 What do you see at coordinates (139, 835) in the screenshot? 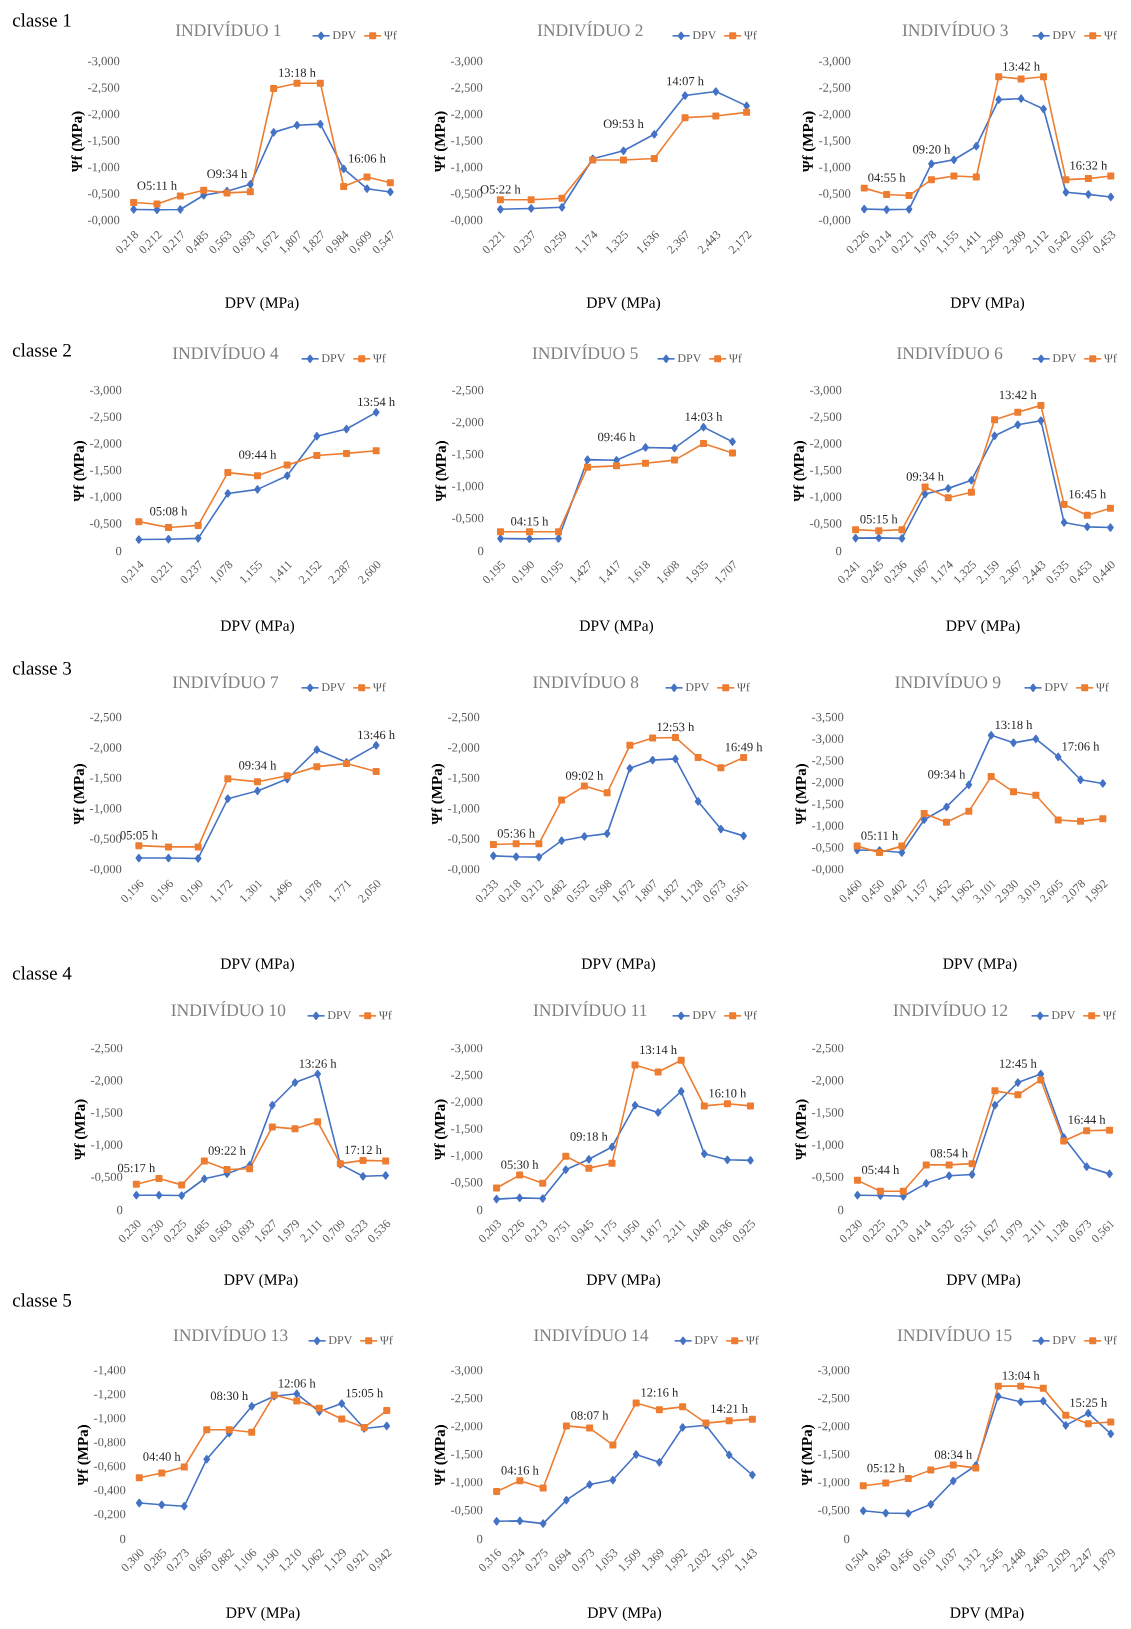
I see `annotation: 05:05 h` at bounding box center [139, 835].